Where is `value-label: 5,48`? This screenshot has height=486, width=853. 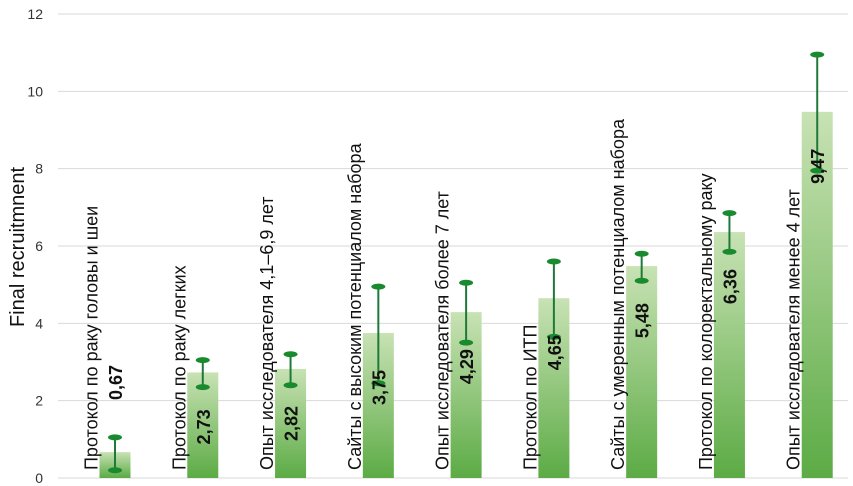
value-label: 5,48 is located at coordinates (643, 320).